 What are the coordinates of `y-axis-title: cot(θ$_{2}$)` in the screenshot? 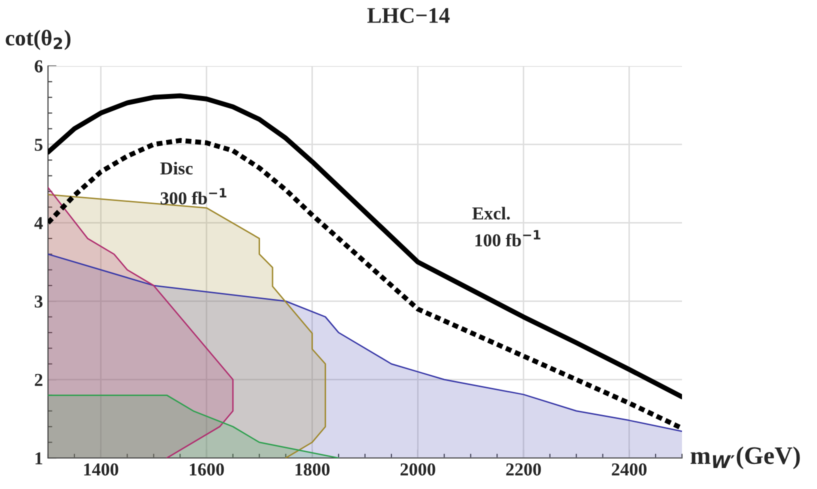 It's located at (38, 40).